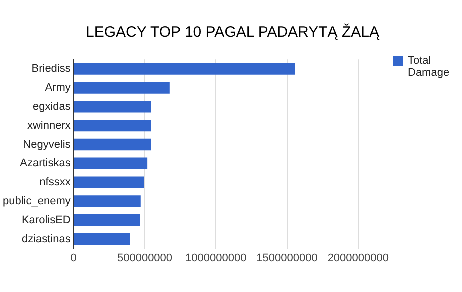 This screenshot has height=292, width=462. Describe the element at coordinates (56, 182) in the screenshot. I see `y-tick-label: nfssxx` at that location.